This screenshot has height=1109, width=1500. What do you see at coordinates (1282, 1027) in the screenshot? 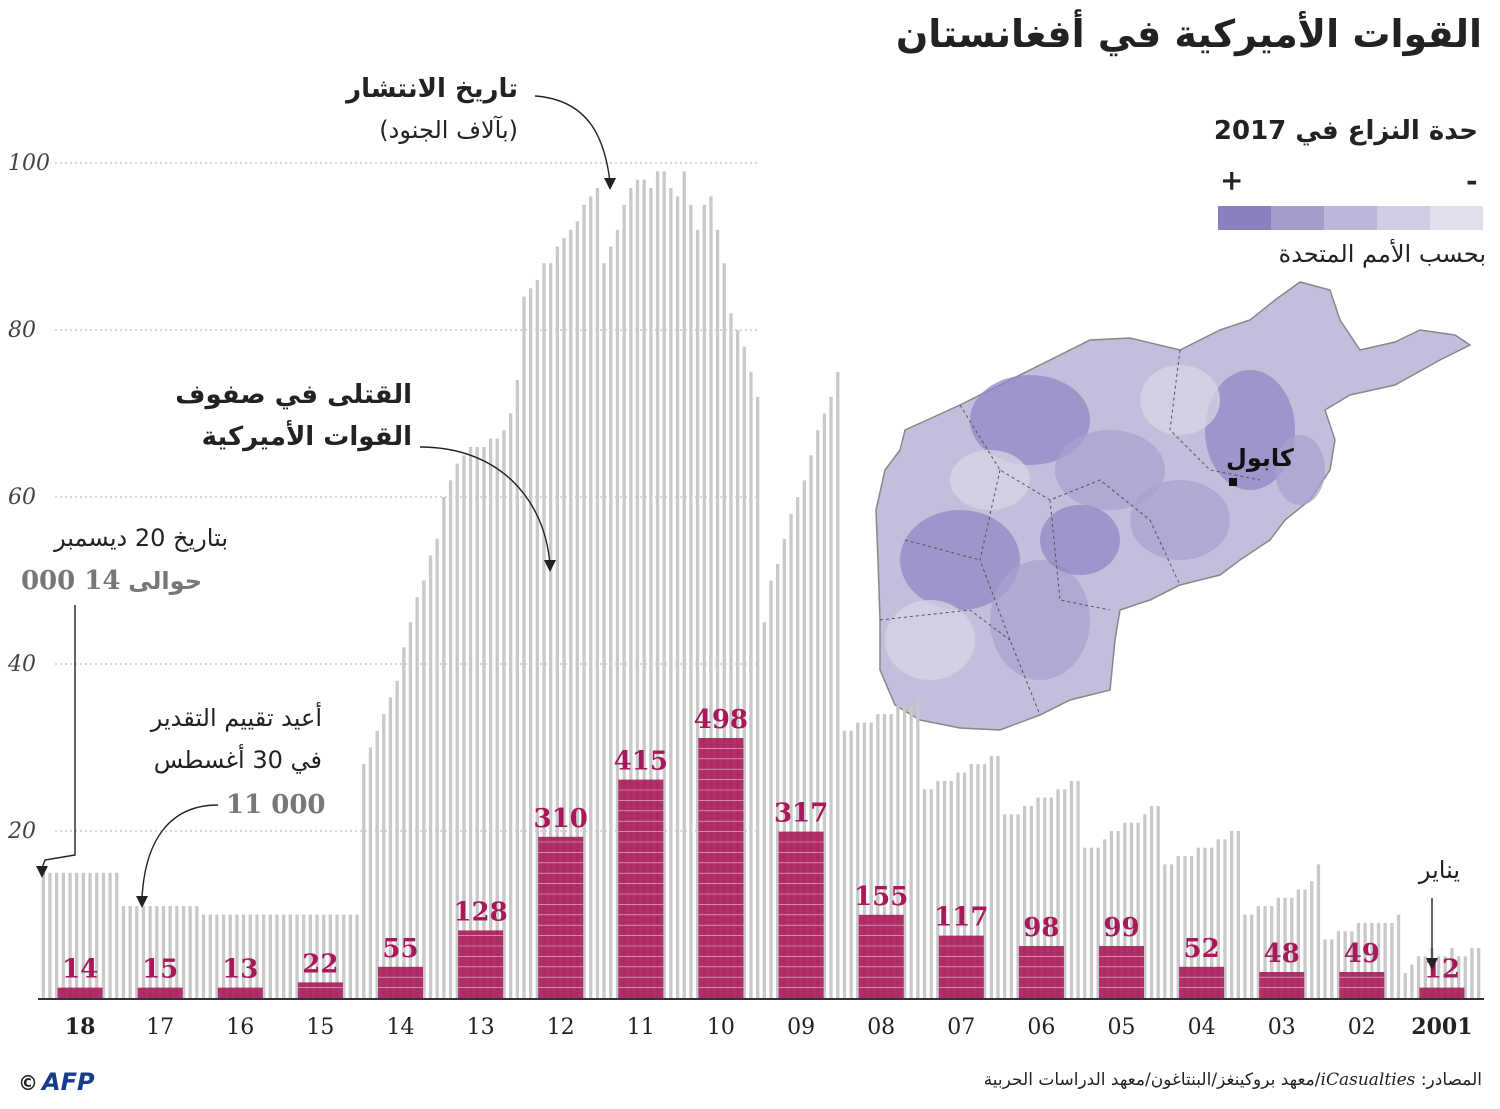
I see `x-year-label: 03` at bounding box center [1282, 1027].